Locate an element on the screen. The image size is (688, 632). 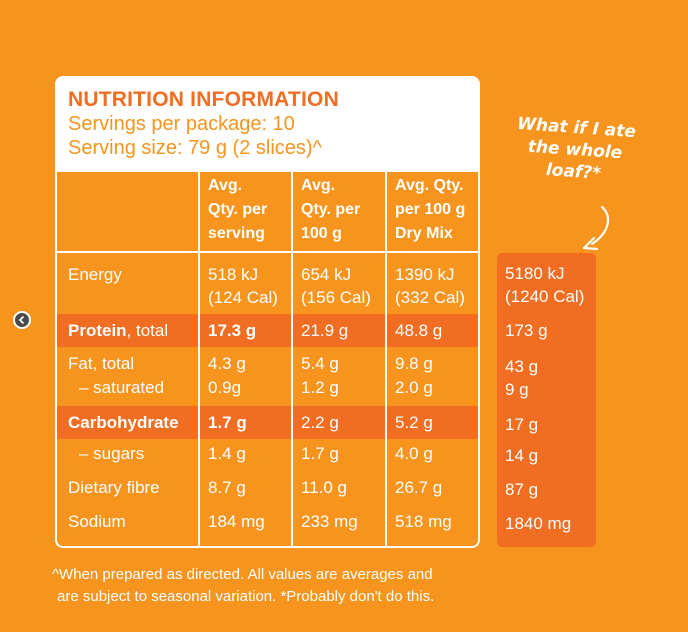
carbohydrate-per-100g: 2.2 g is located at coordinates (320, 422).